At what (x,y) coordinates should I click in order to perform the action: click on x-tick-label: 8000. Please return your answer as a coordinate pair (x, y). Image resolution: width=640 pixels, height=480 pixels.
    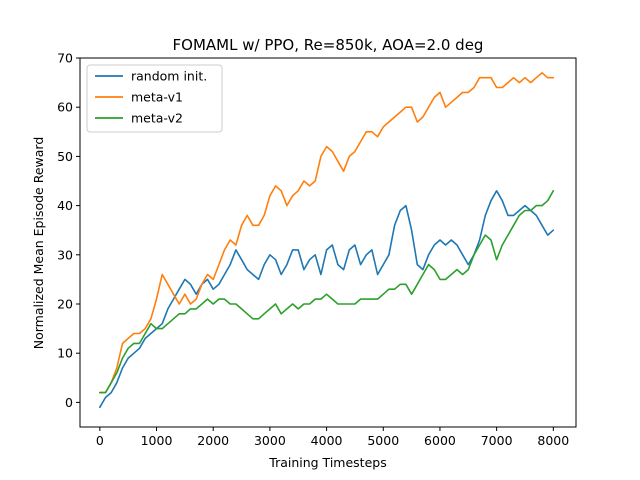
    Looking at the image, I should click on (553, 440).